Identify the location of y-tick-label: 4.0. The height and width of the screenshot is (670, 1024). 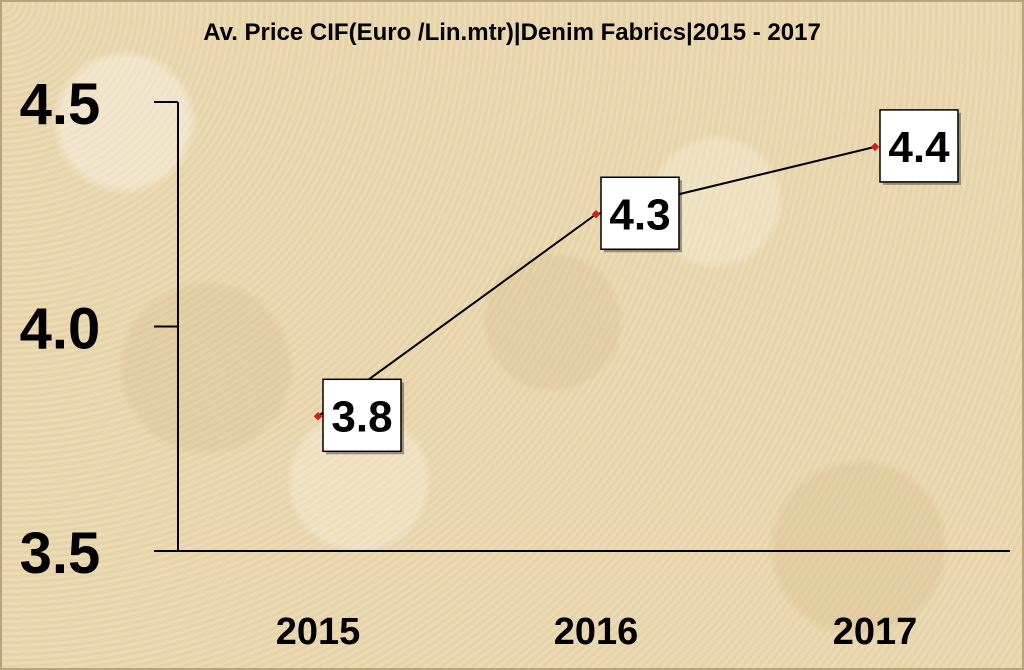
(60, 329).